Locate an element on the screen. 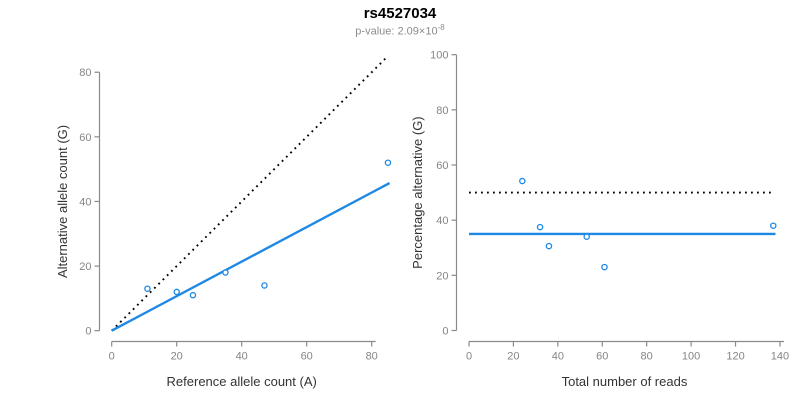  p-value-base: p-value: 2.09×10 is located at coordinates (396, 31).